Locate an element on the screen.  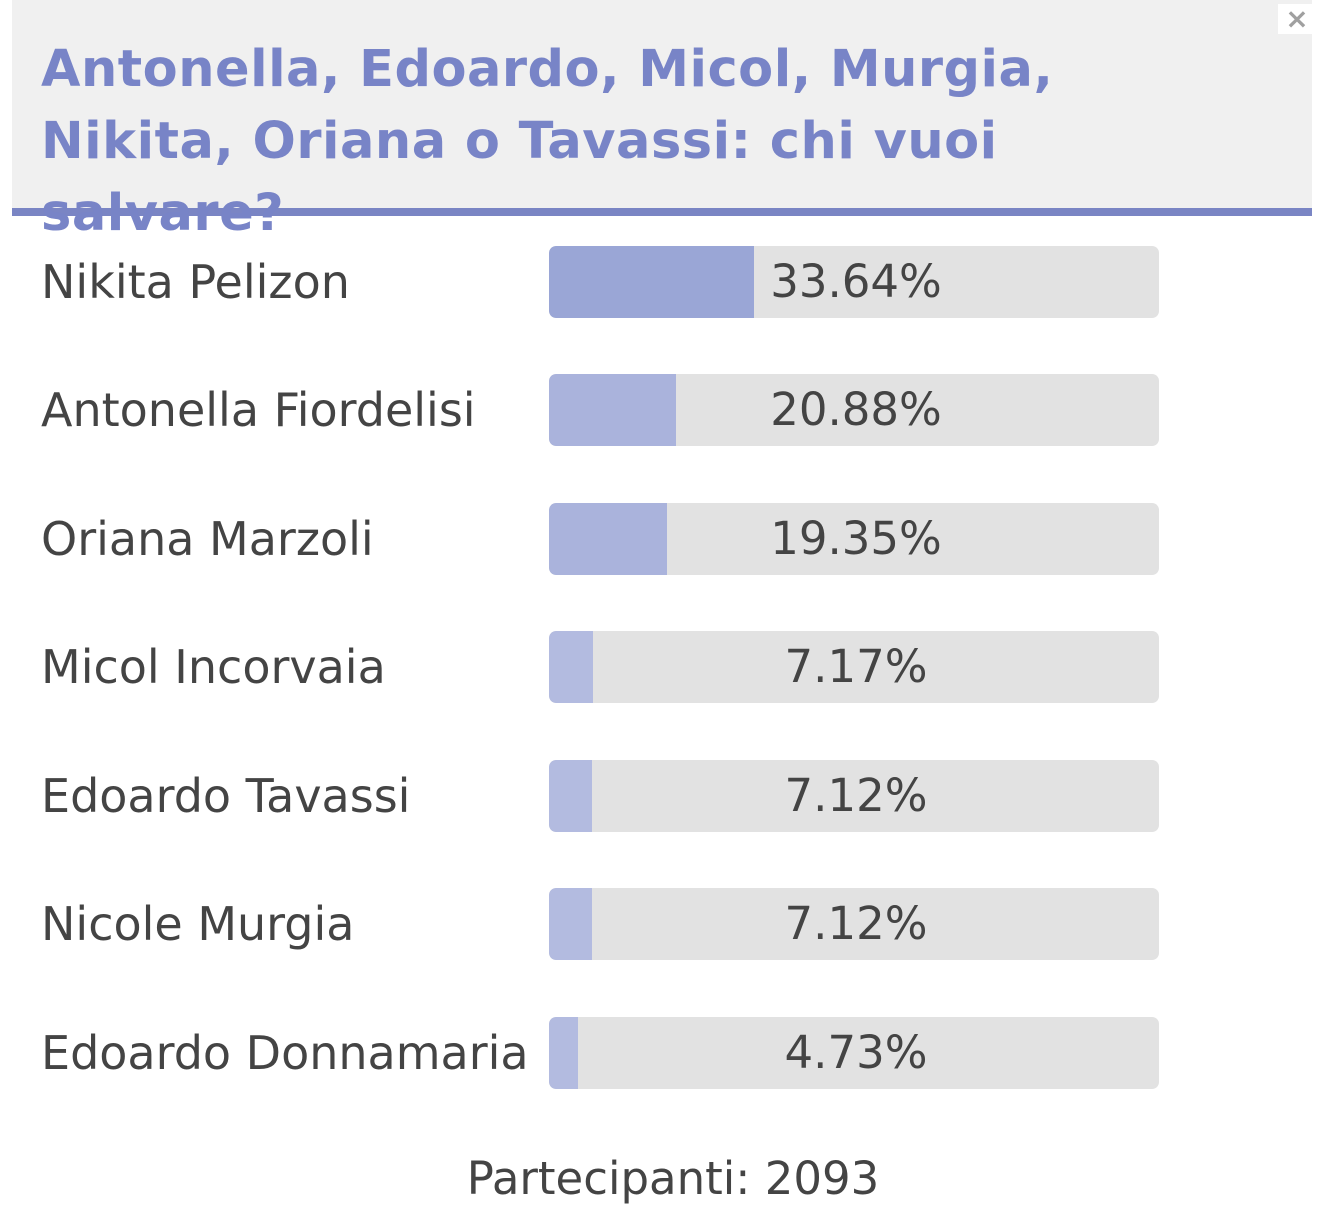
option-percent: 19.35% is located at coordinates (856, 538).